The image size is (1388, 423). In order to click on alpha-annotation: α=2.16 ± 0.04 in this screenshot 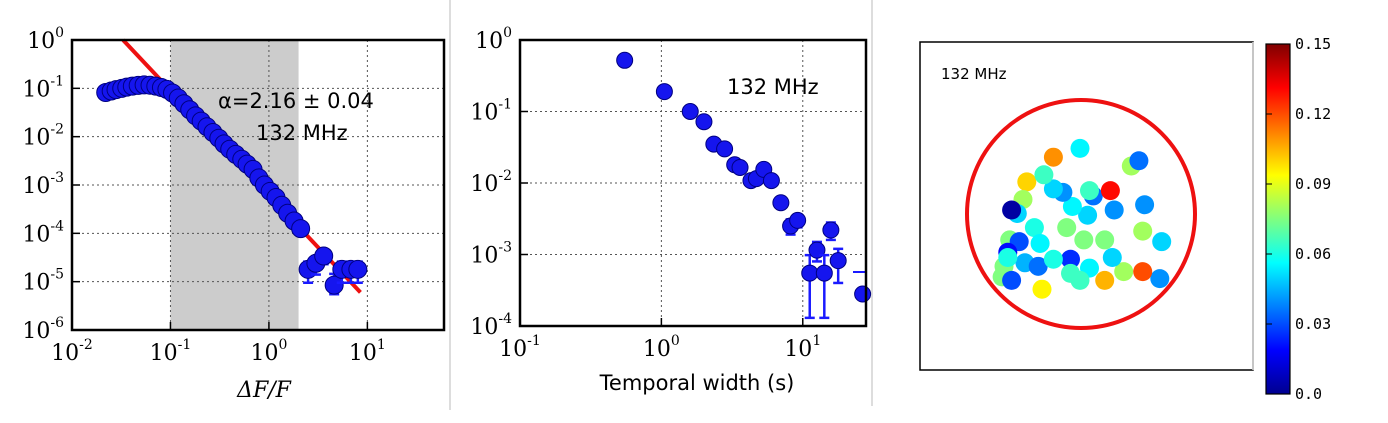, I will do `click(296, 101)`.